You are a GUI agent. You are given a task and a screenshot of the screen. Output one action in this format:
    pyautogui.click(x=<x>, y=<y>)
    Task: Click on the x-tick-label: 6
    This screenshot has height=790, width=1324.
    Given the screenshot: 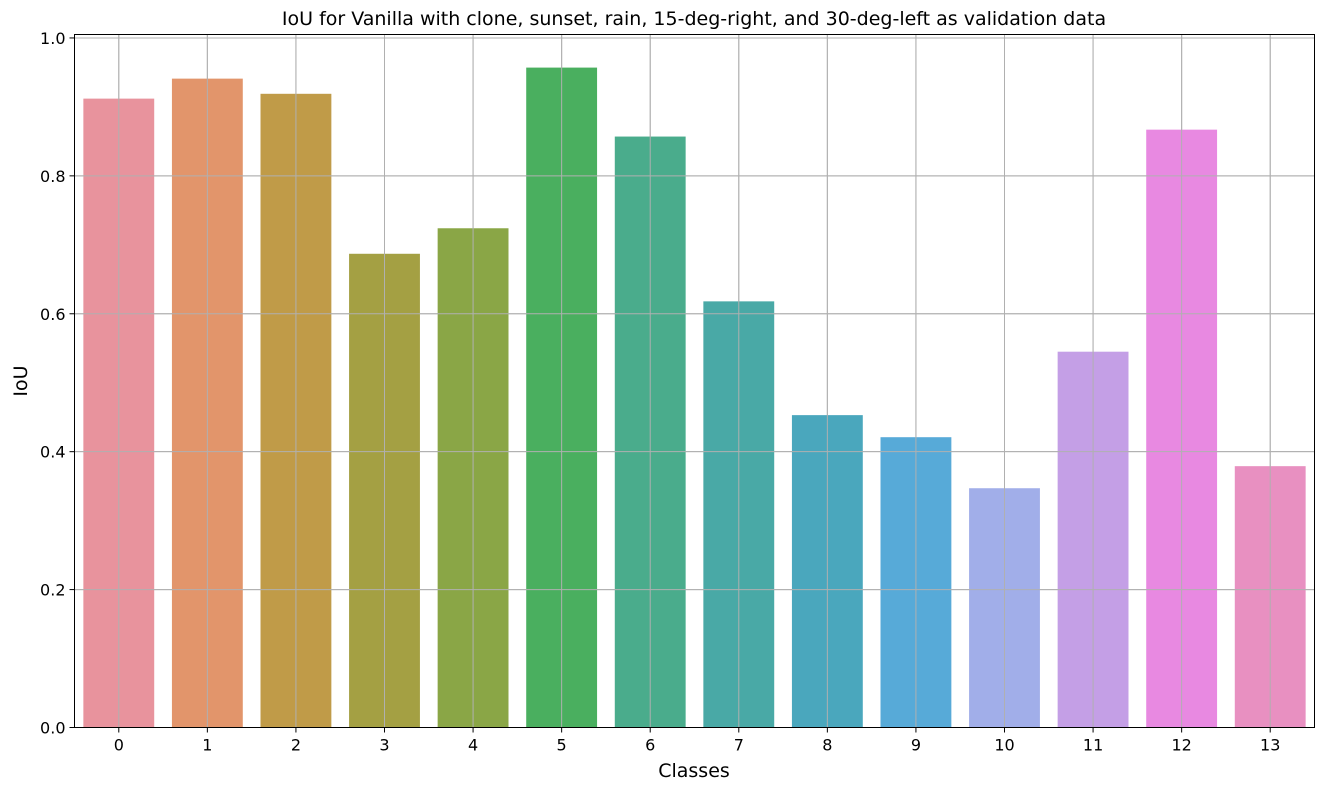 What is the action you would take?
    pyautogui.click(x=650, y=745)
    